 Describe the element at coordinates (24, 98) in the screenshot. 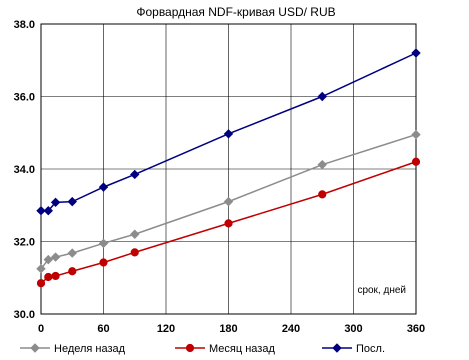

I see `y-tick-label: 36.0` at that location.